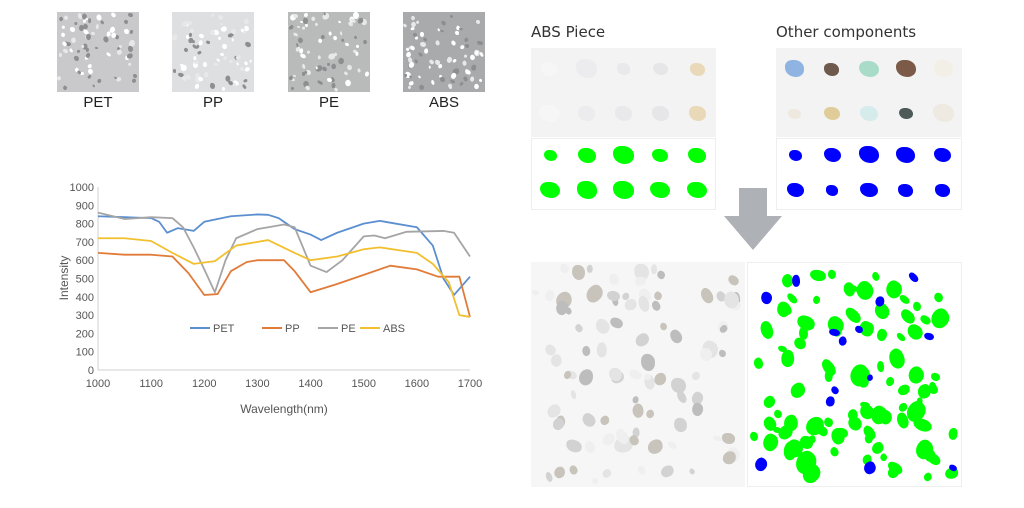 The image size is (1024, 508). Describe the element at coordinates (64, 278) in the screenshot. I see `y-axis-label: Intensity` at that location.